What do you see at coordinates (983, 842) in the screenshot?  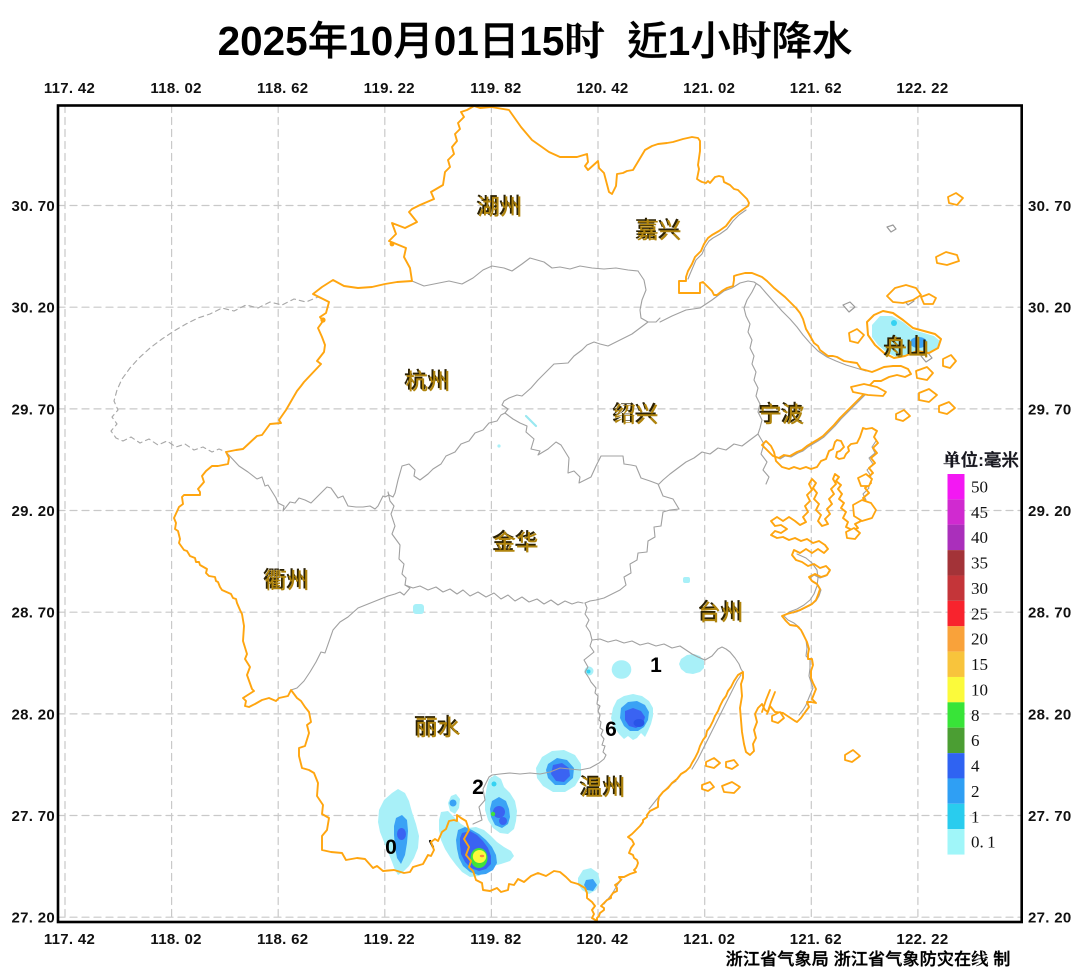 I see `svg-text: 0. 1` at bounding box center [983, 842].